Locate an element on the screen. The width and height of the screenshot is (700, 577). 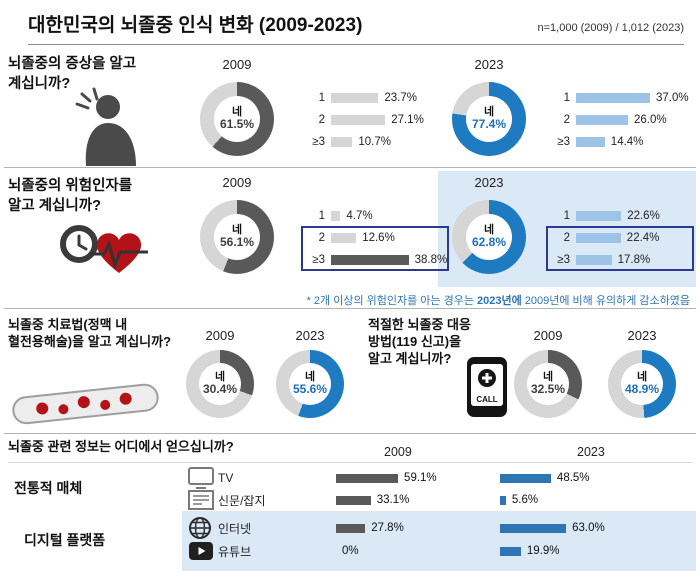
header-divider is located at coordinates (356, 44).